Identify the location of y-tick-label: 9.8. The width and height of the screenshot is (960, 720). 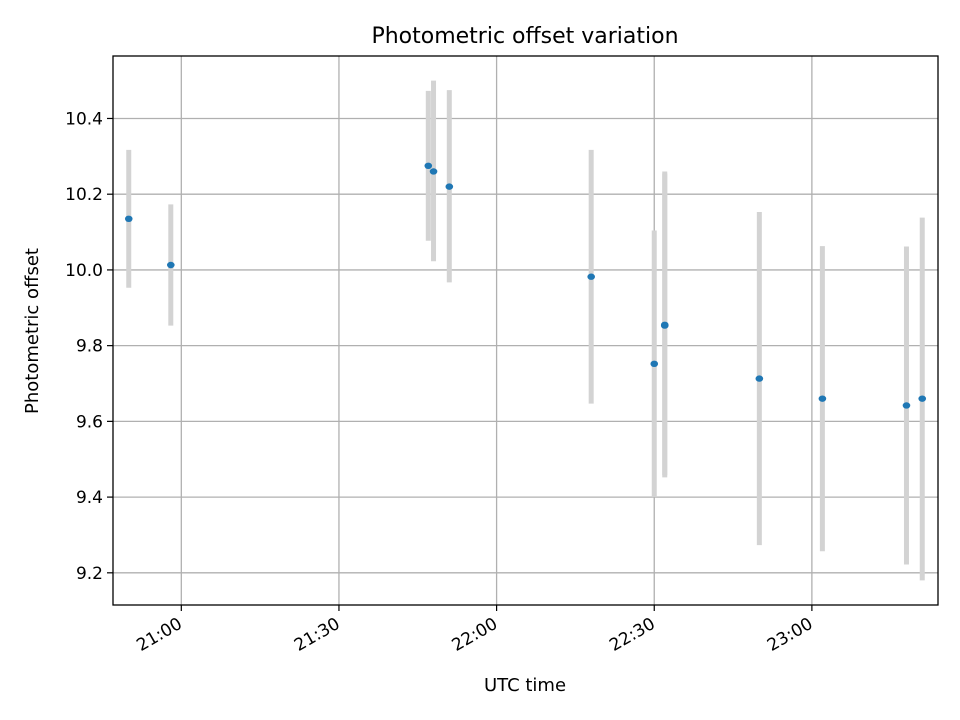
(89, 347).